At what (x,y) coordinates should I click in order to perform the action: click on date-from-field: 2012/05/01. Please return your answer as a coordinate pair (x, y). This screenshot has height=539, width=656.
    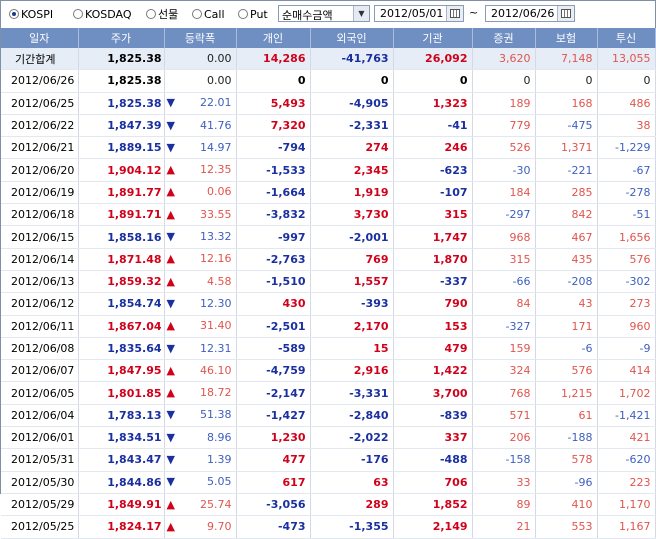
    Looking at the image, I should click on (419, 13).